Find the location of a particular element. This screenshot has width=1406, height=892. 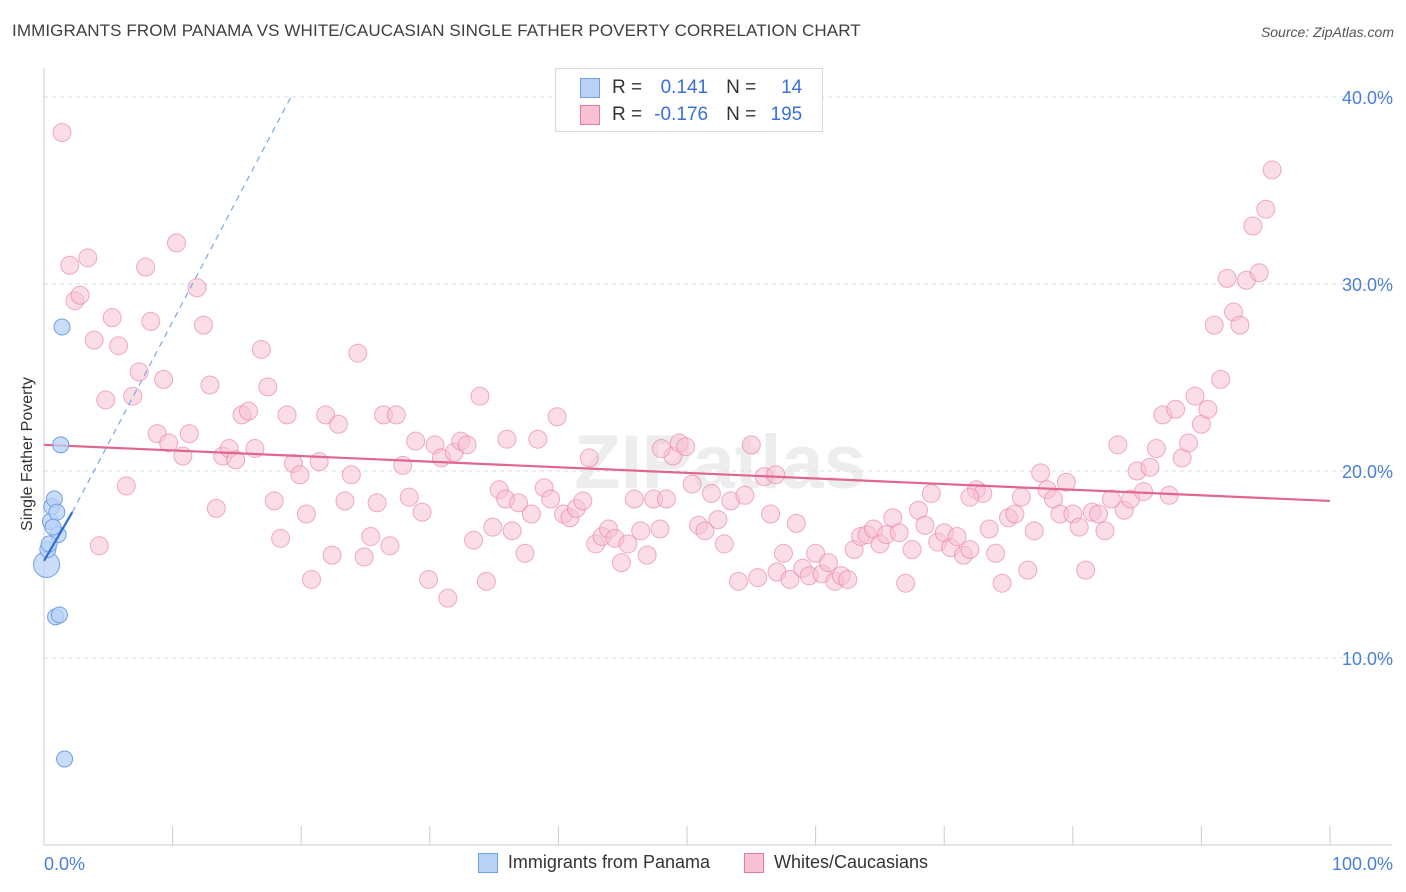

series-legend: Immigrants from Panama Whites/Caucasians is located at coordinates (703, 862).